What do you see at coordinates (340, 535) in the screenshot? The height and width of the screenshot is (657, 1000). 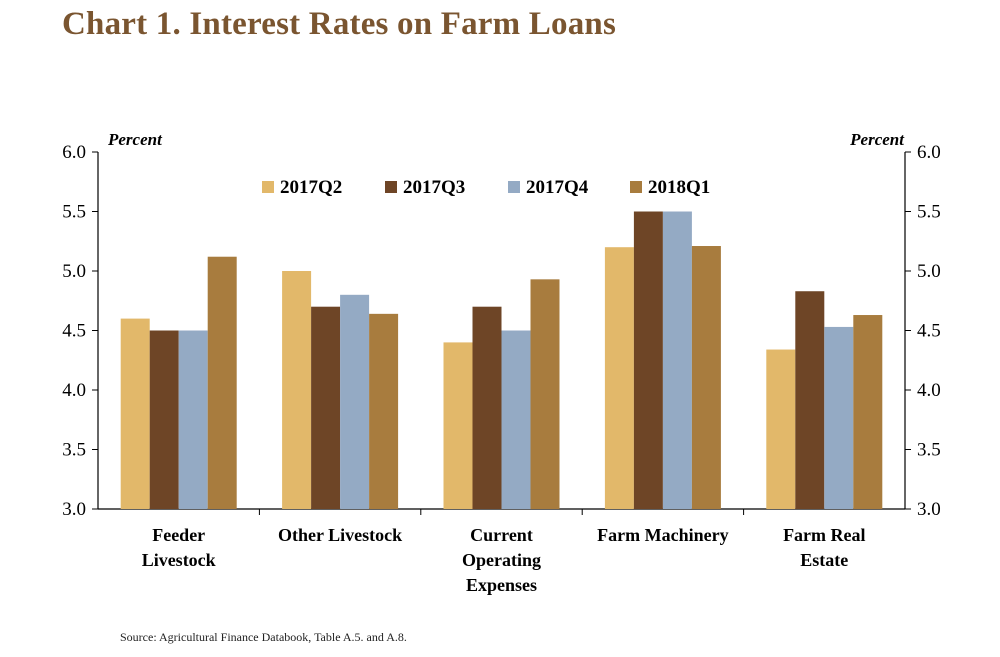 I see `x-category-label: Other Livestock` at bounding box center [340, 535].